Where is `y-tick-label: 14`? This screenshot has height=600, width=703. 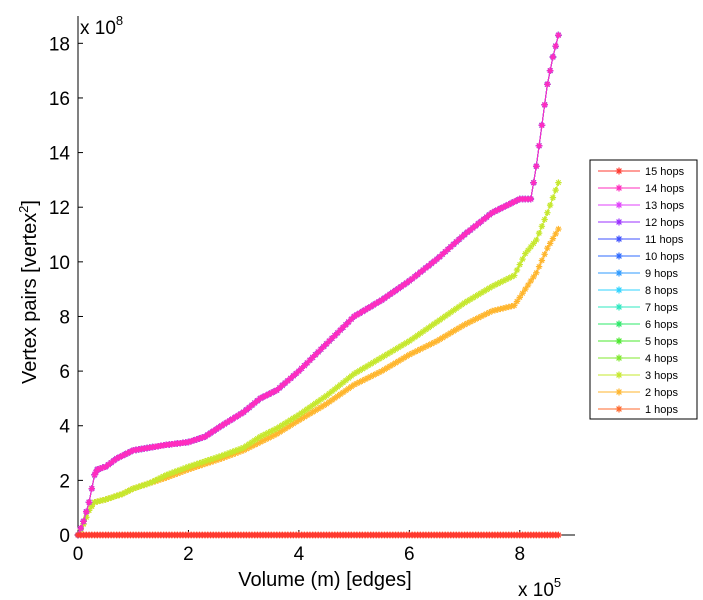
y-tick-label: 14 is located at coordinates (60, 154).